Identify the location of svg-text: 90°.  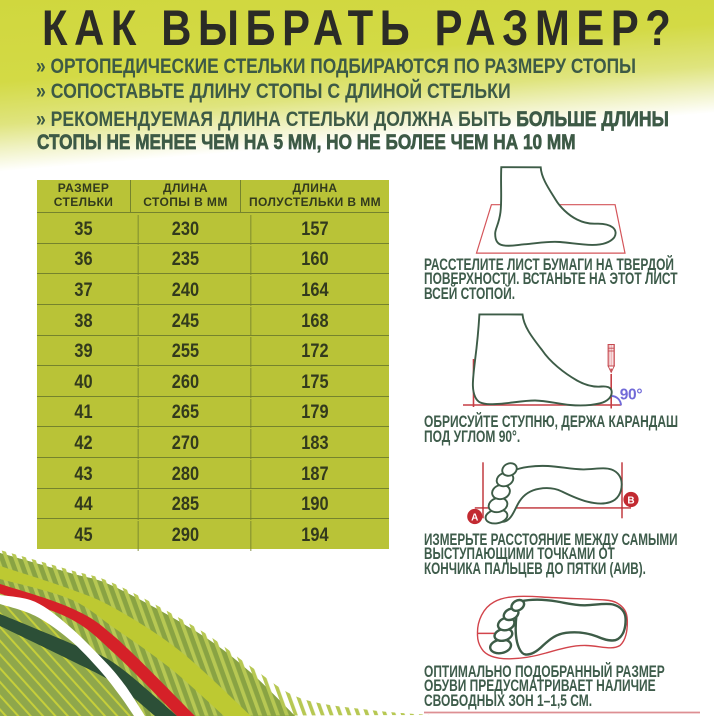
(631, 395).